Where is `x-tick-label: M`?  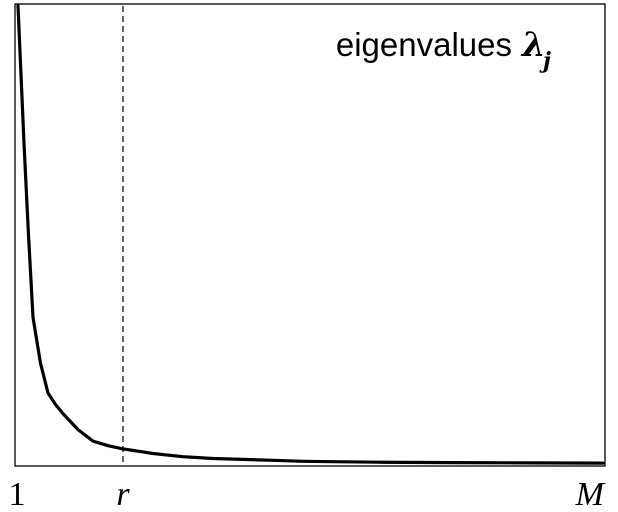 x-tick-label: M is located at coordinates (590, 494).